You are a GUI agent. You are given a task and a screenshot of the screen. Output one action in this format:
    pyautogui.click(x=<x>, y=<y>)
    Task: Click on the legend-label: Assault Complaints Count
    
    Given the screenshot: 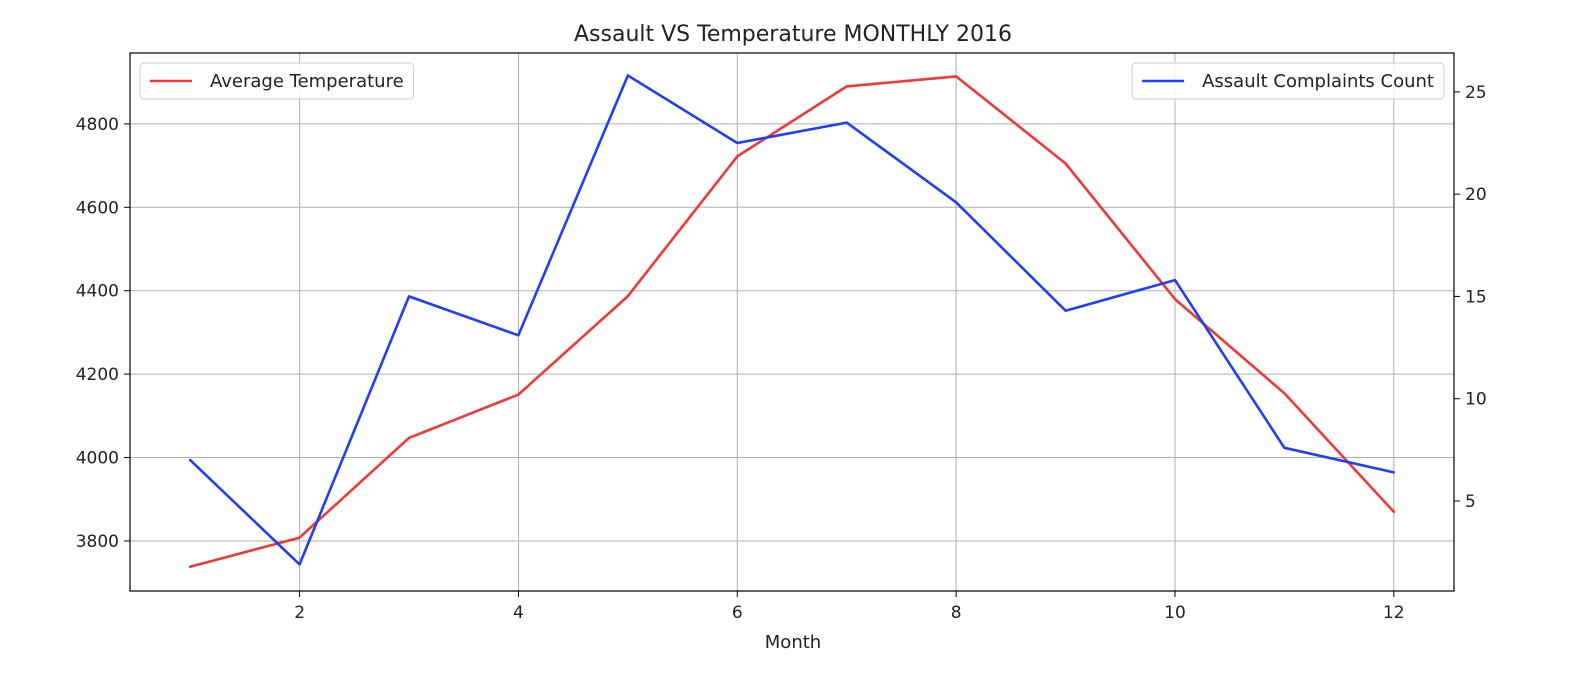 What is the action you would take?
    pyautogui.click(x=1318, y=81)
    